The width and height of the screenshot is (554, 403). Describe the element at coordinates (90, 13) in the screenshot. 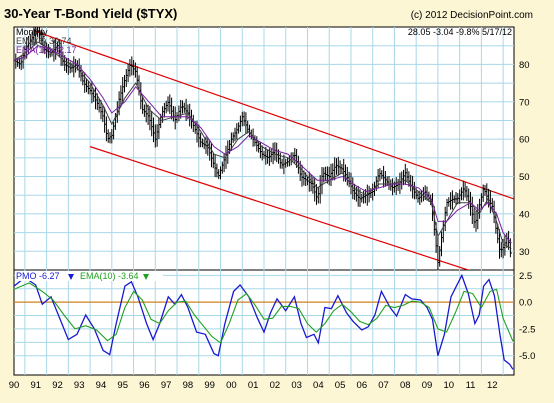

I see `chart-title: 30-Year T-Bond Yield ($TYX)` at that location.